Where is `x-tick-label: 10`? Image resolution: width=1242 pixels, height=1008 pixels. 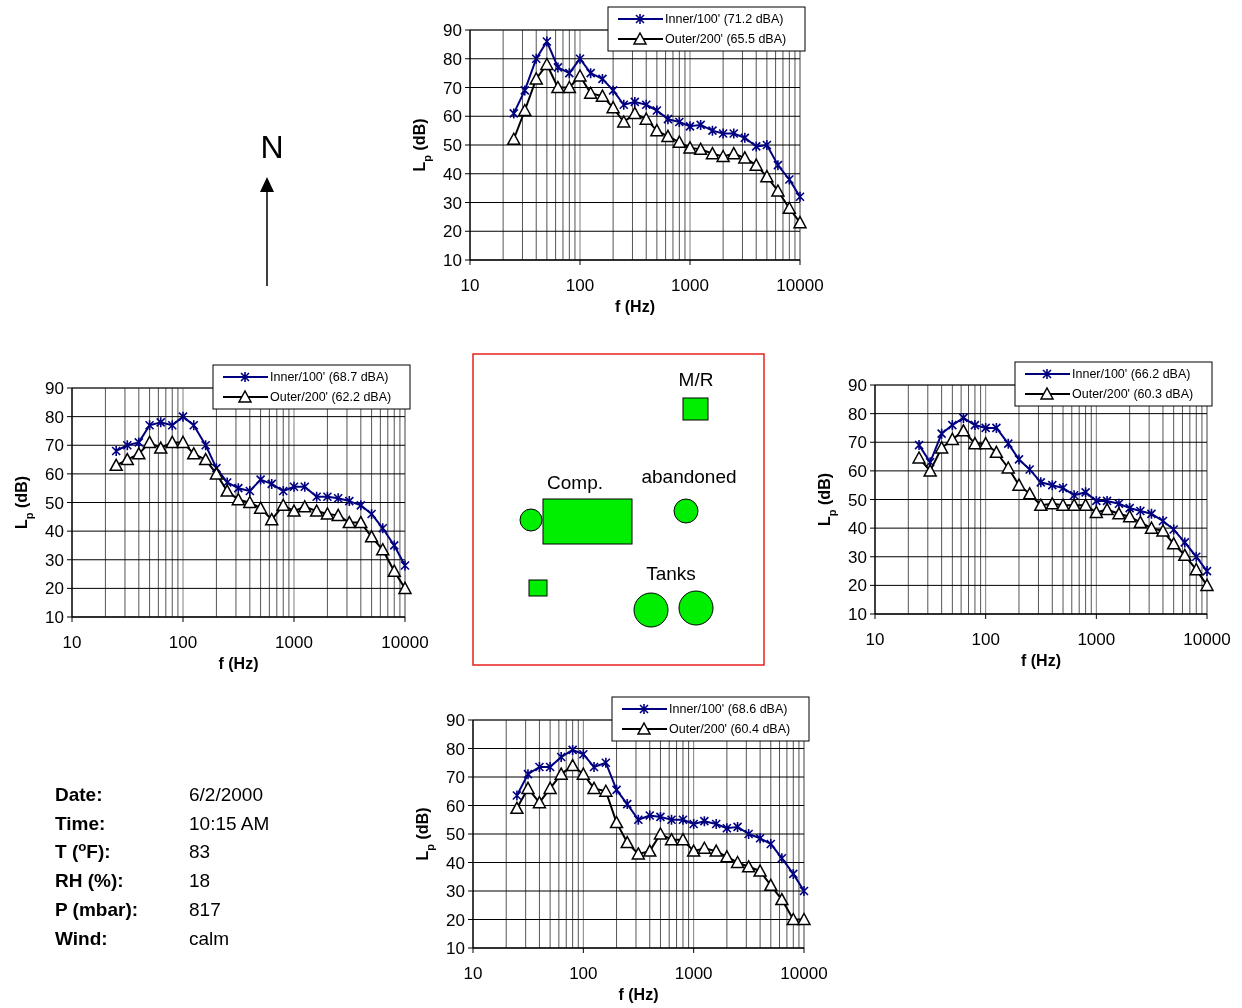 x-tick-label: 10 is located at coordinates (470, 285).